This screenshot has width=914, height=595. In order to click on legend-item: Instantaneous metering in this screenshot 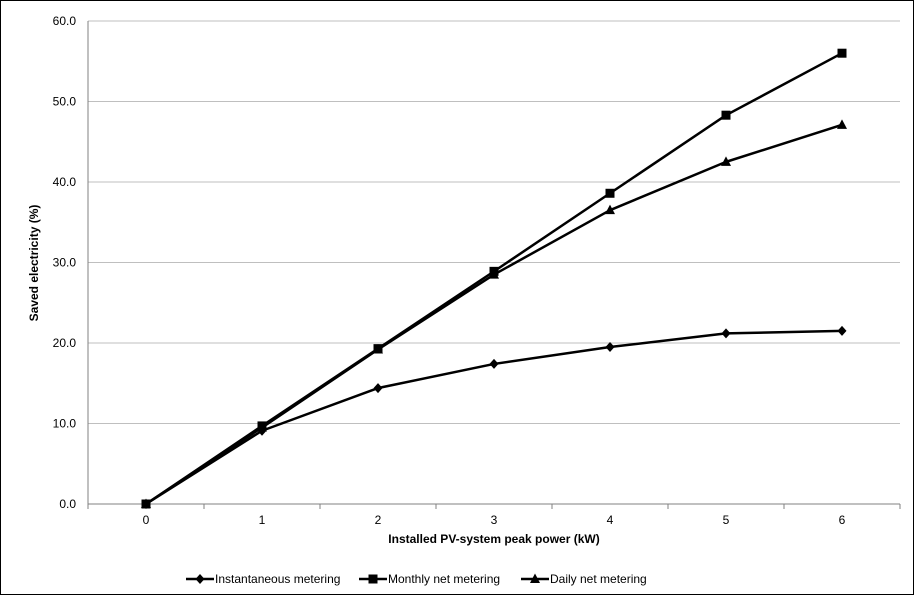, I will do `click(263, 579)`.